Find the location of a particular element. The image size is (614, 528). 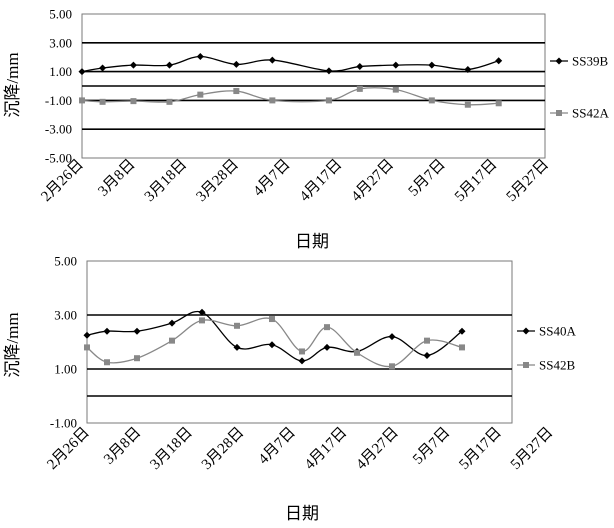

x-tick-label: 2月26日 is located at coordinates (68, 449).